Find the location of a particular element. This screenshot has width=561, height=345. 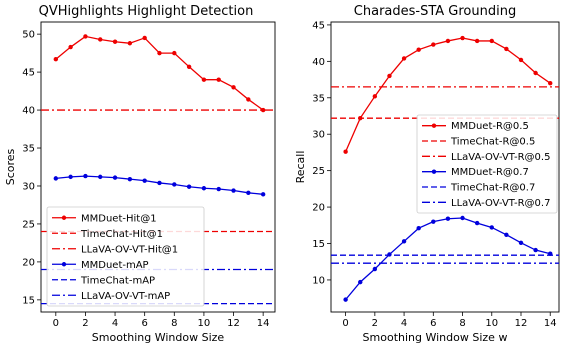

legend-label: MMDuet-Hit@1 is located at coordinates (119, 218).